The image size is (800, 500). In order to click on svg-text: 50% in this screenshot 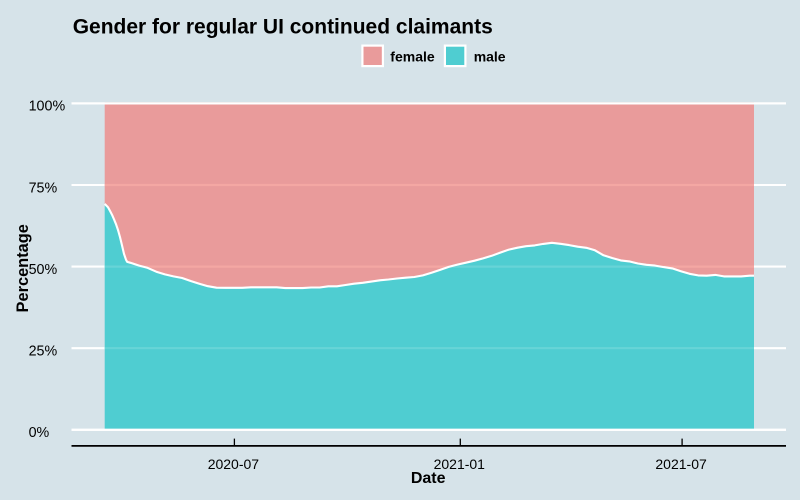, I will do `click(43, 270)`.